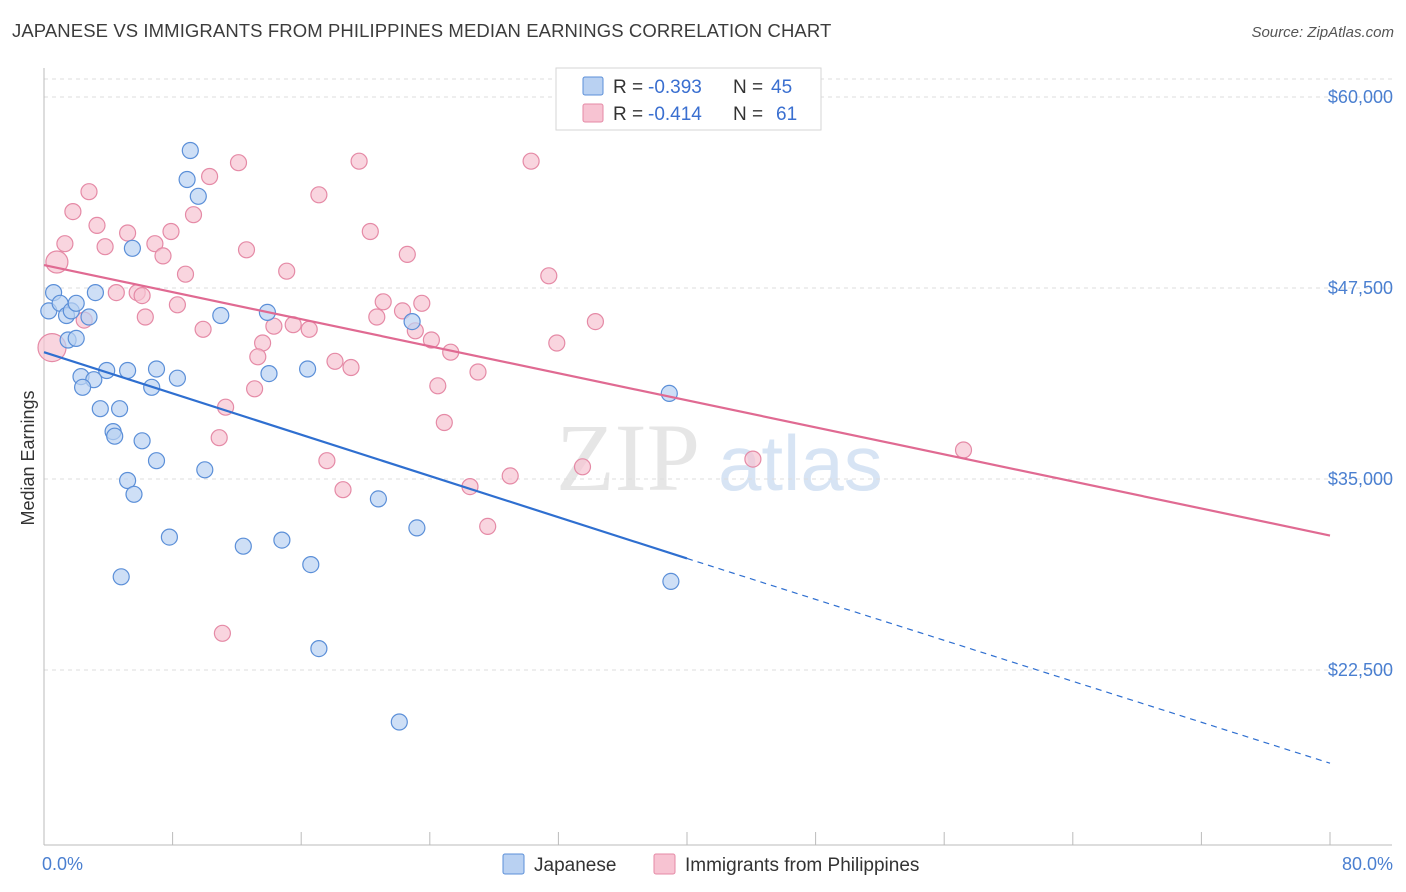 The image size is (1406, 892). I want to click on legend-swatch-philippines, so click(593, 113).